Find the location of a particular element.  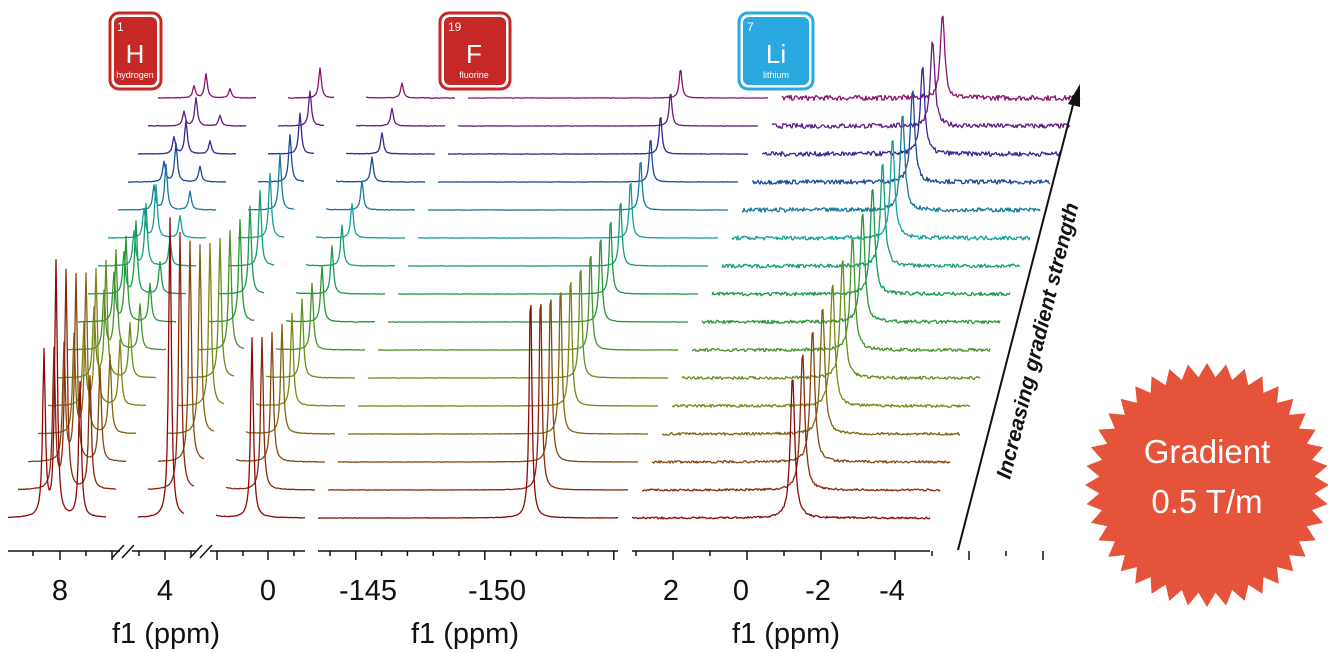

element-name: fluorine is located at coordinates (474, 75).